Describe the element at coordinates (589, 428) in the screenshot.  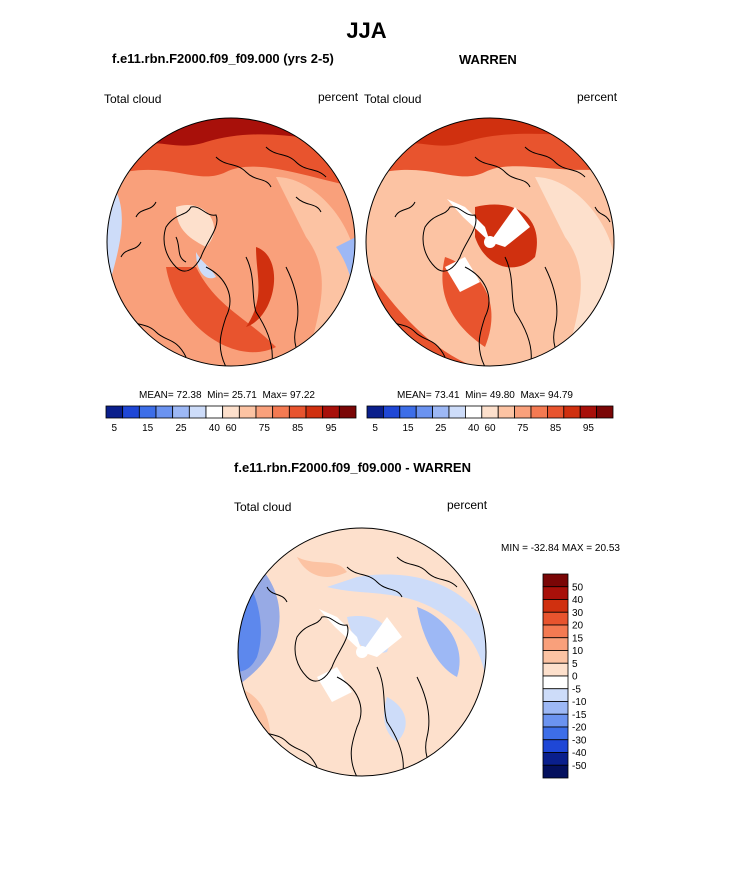
I see `right-colorbar-tick-label: 95` at that location.